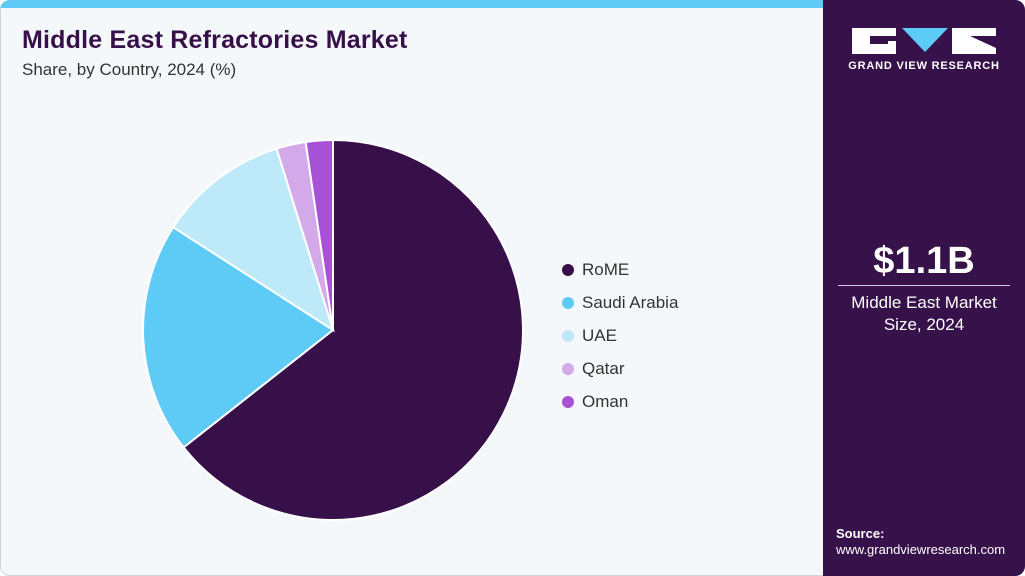  I want to click on legend-item-saudi-arabia: Saudi Arabia, so click(620, 302).